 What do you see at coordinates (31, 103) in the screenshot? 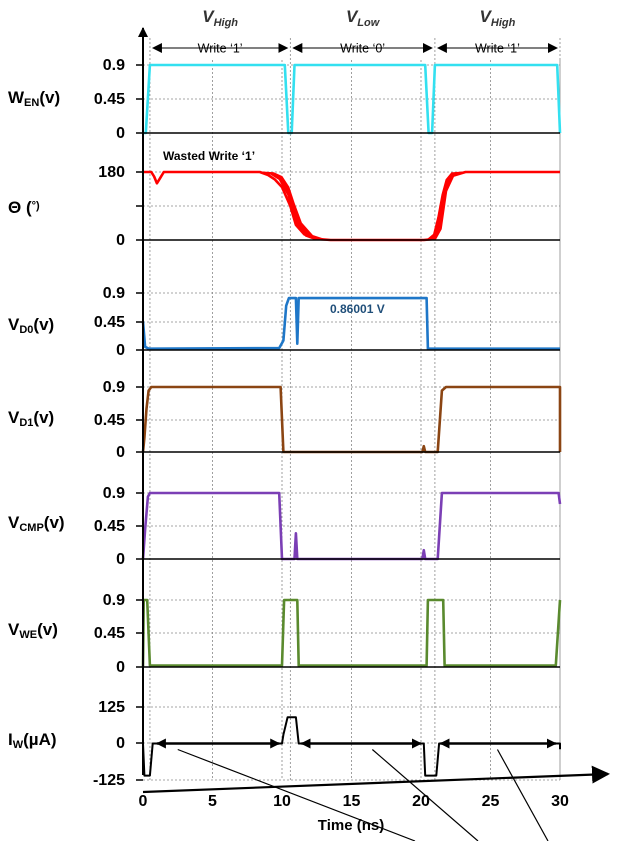
I see `panel-label-sub: EN` at bounding box center [31, 103].